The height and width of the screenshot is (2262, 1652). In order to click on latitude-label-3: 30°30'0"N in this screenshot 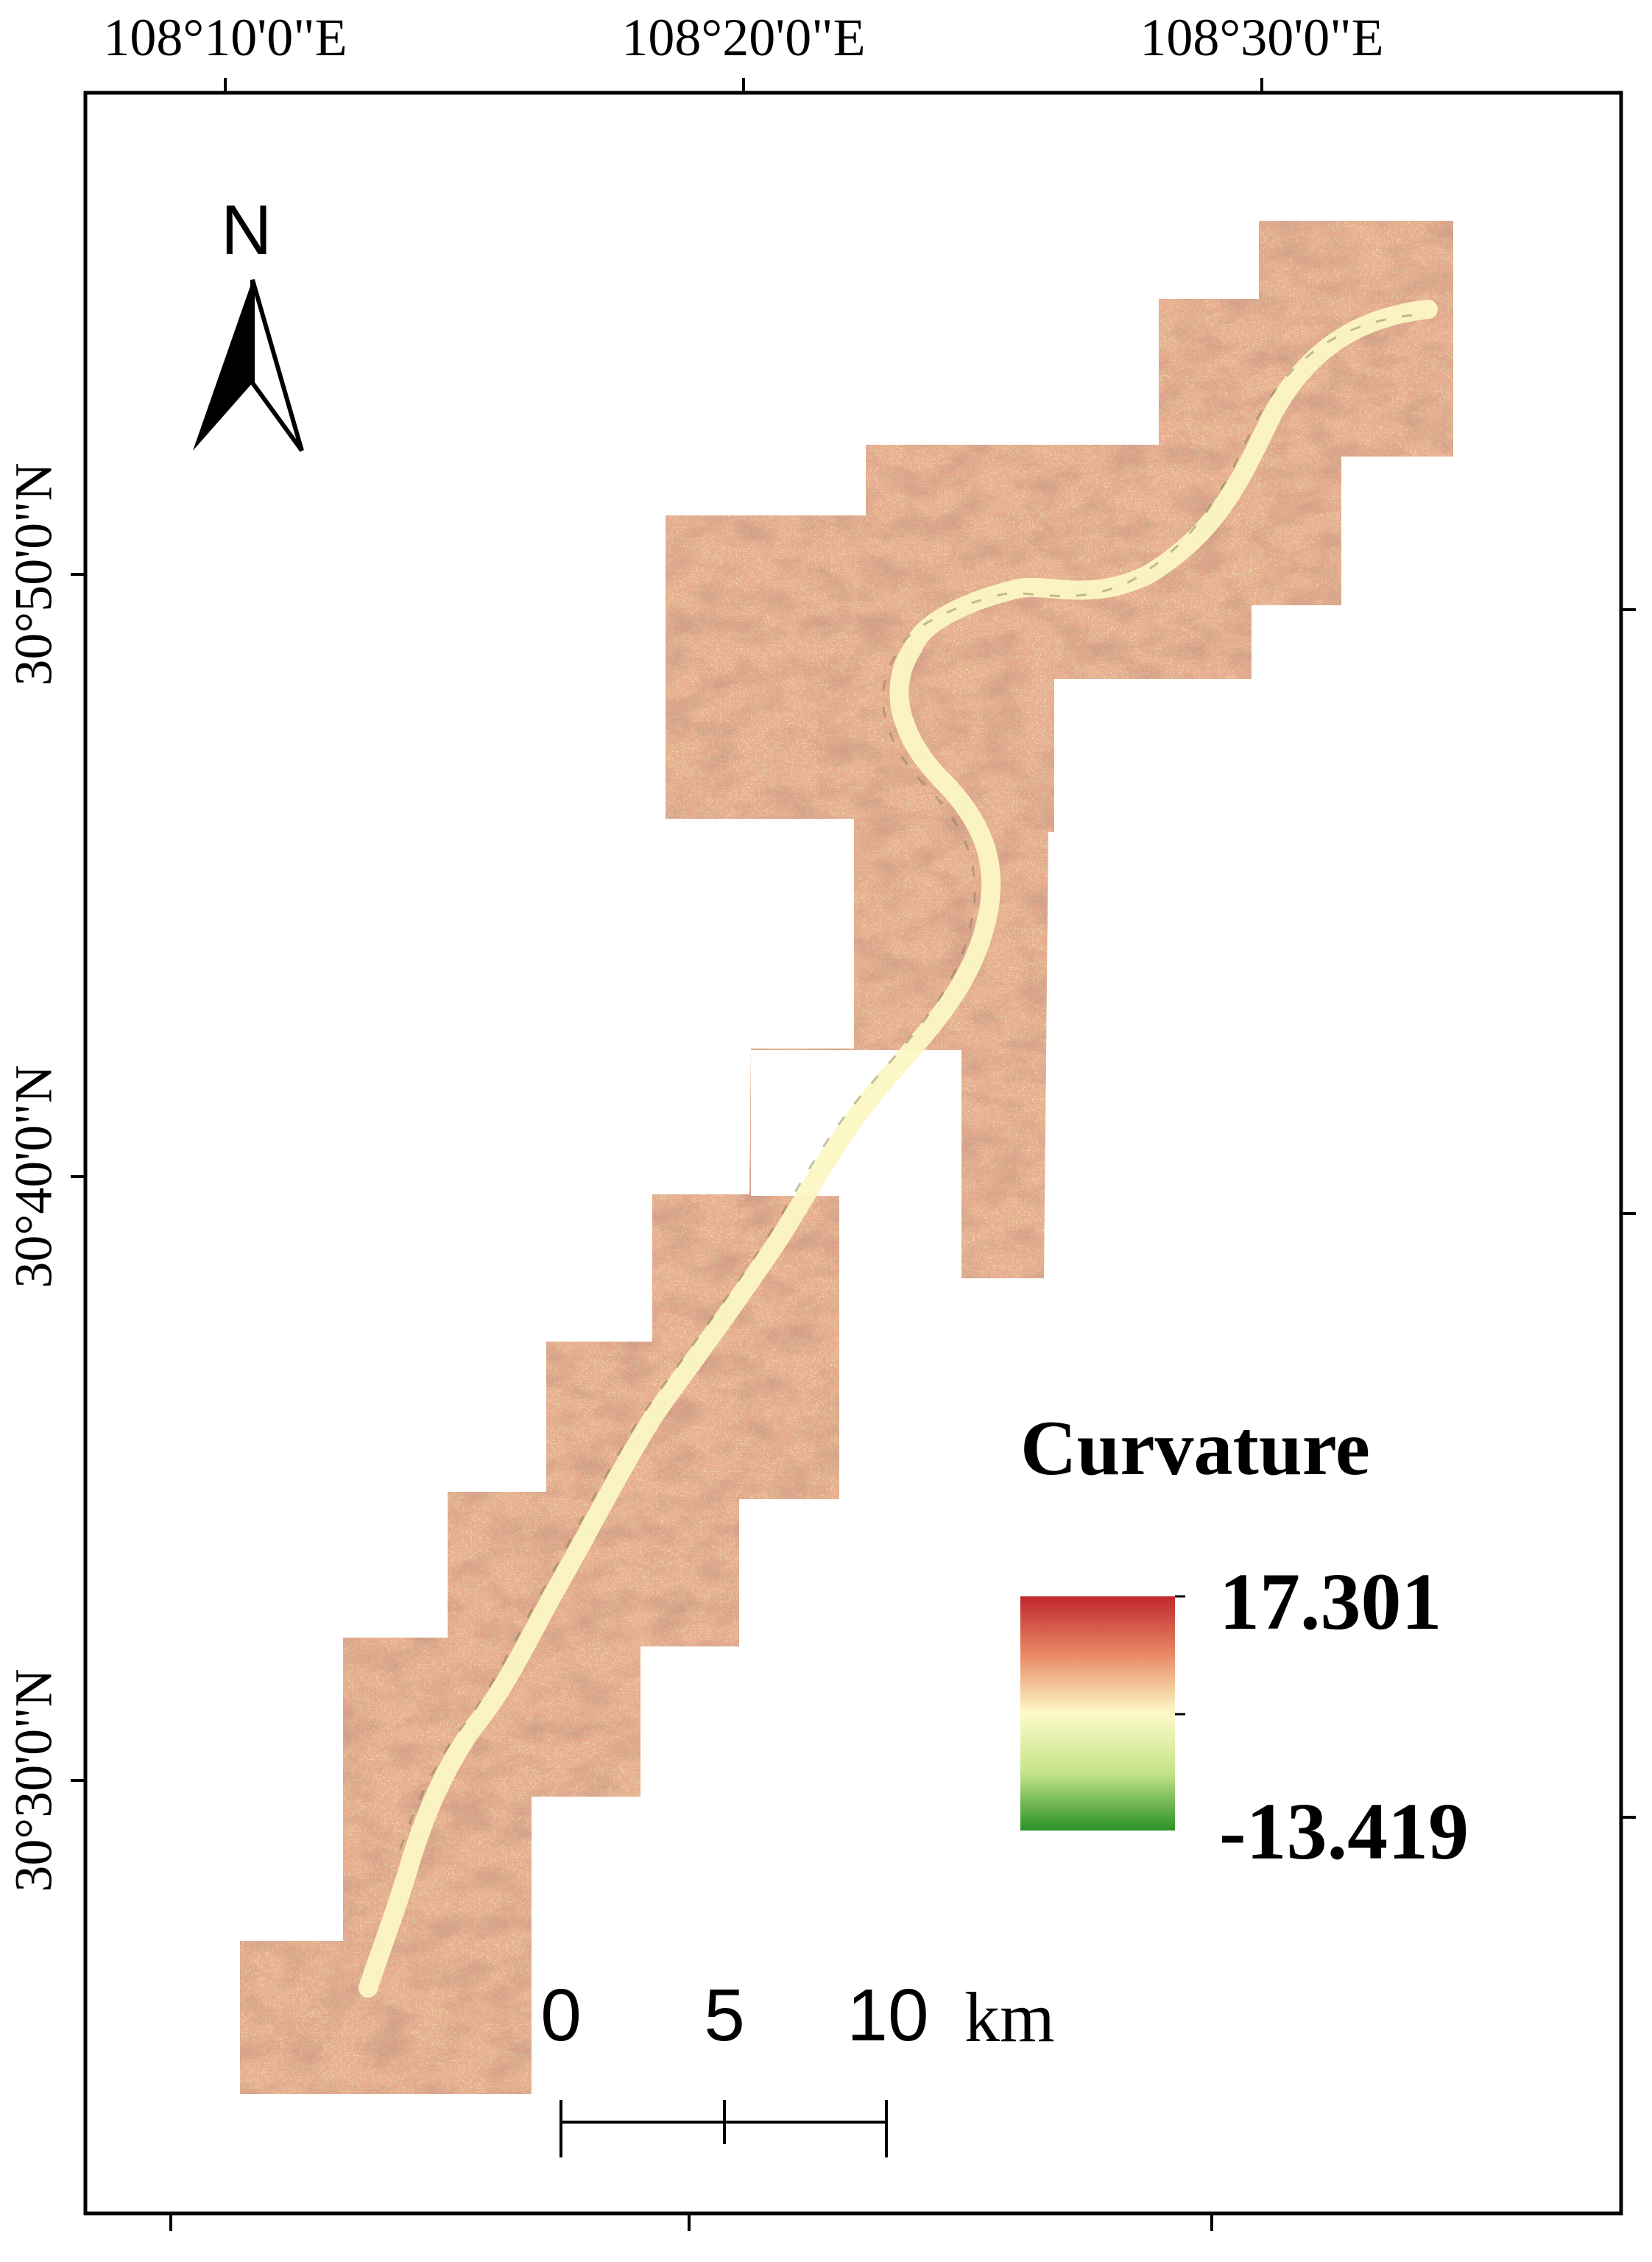, I will do `click(33, 1780)`.